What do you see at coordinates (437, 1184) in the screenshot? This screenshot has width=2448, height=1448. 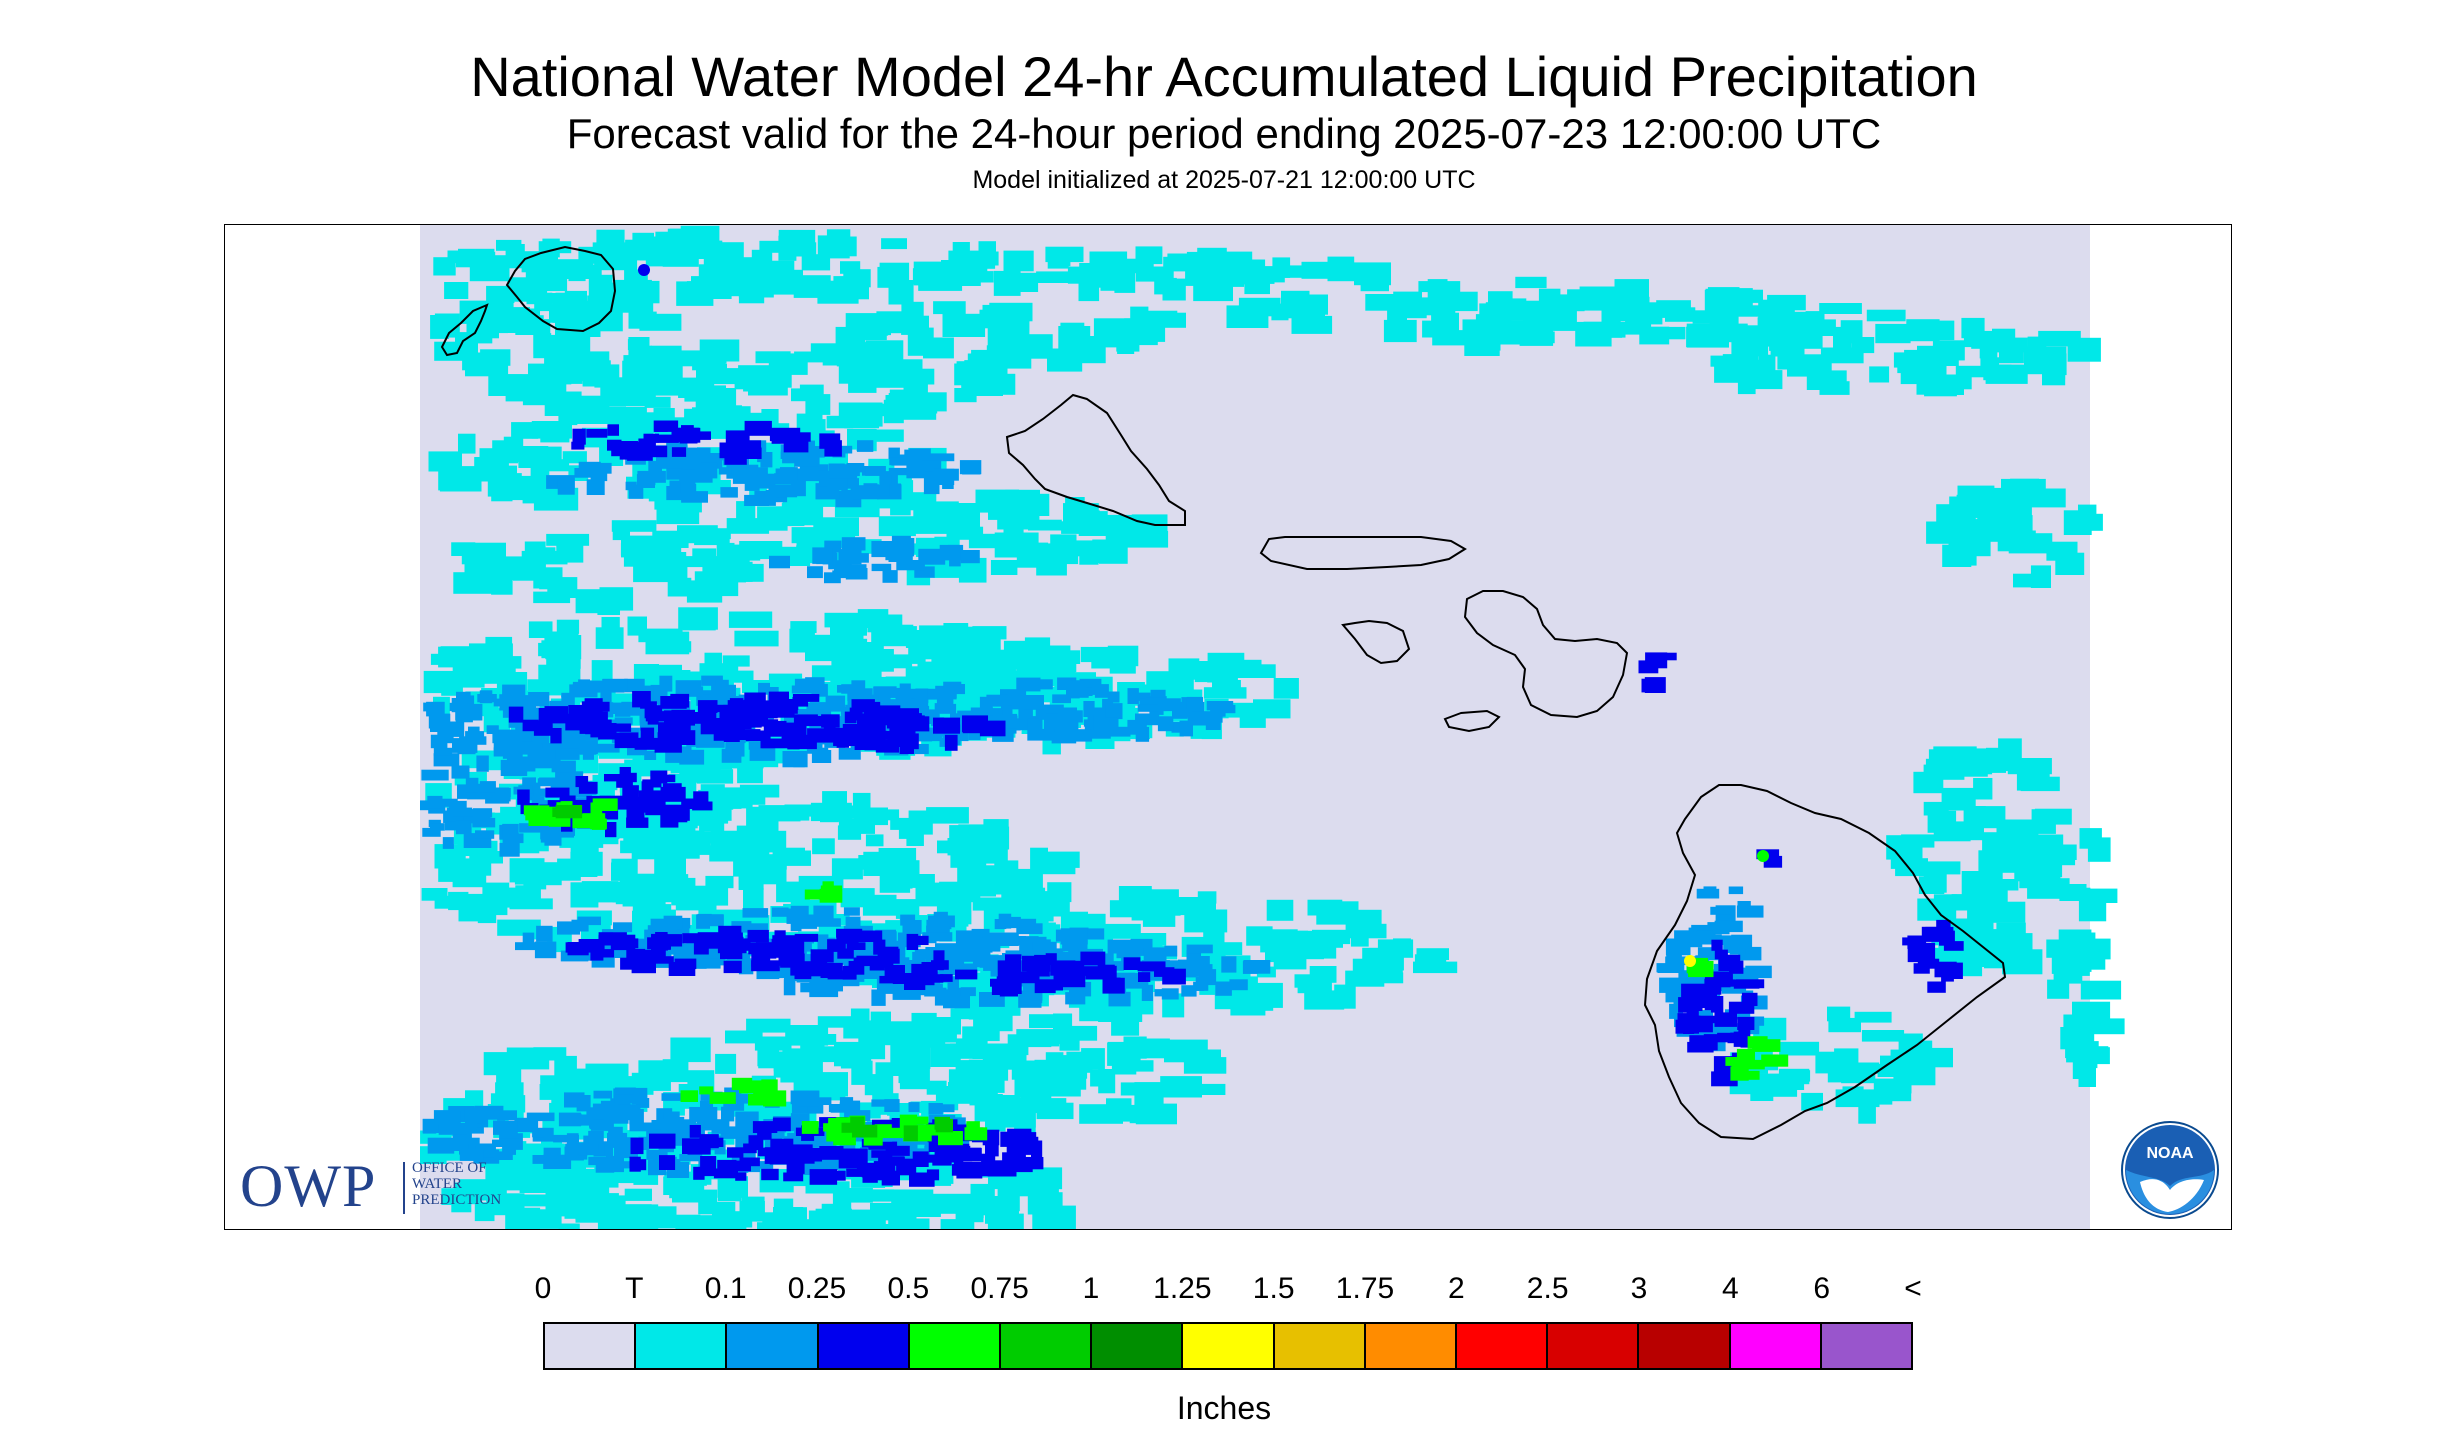 I see `owp-line-2: WATER` at bounding box center [437, 1184].